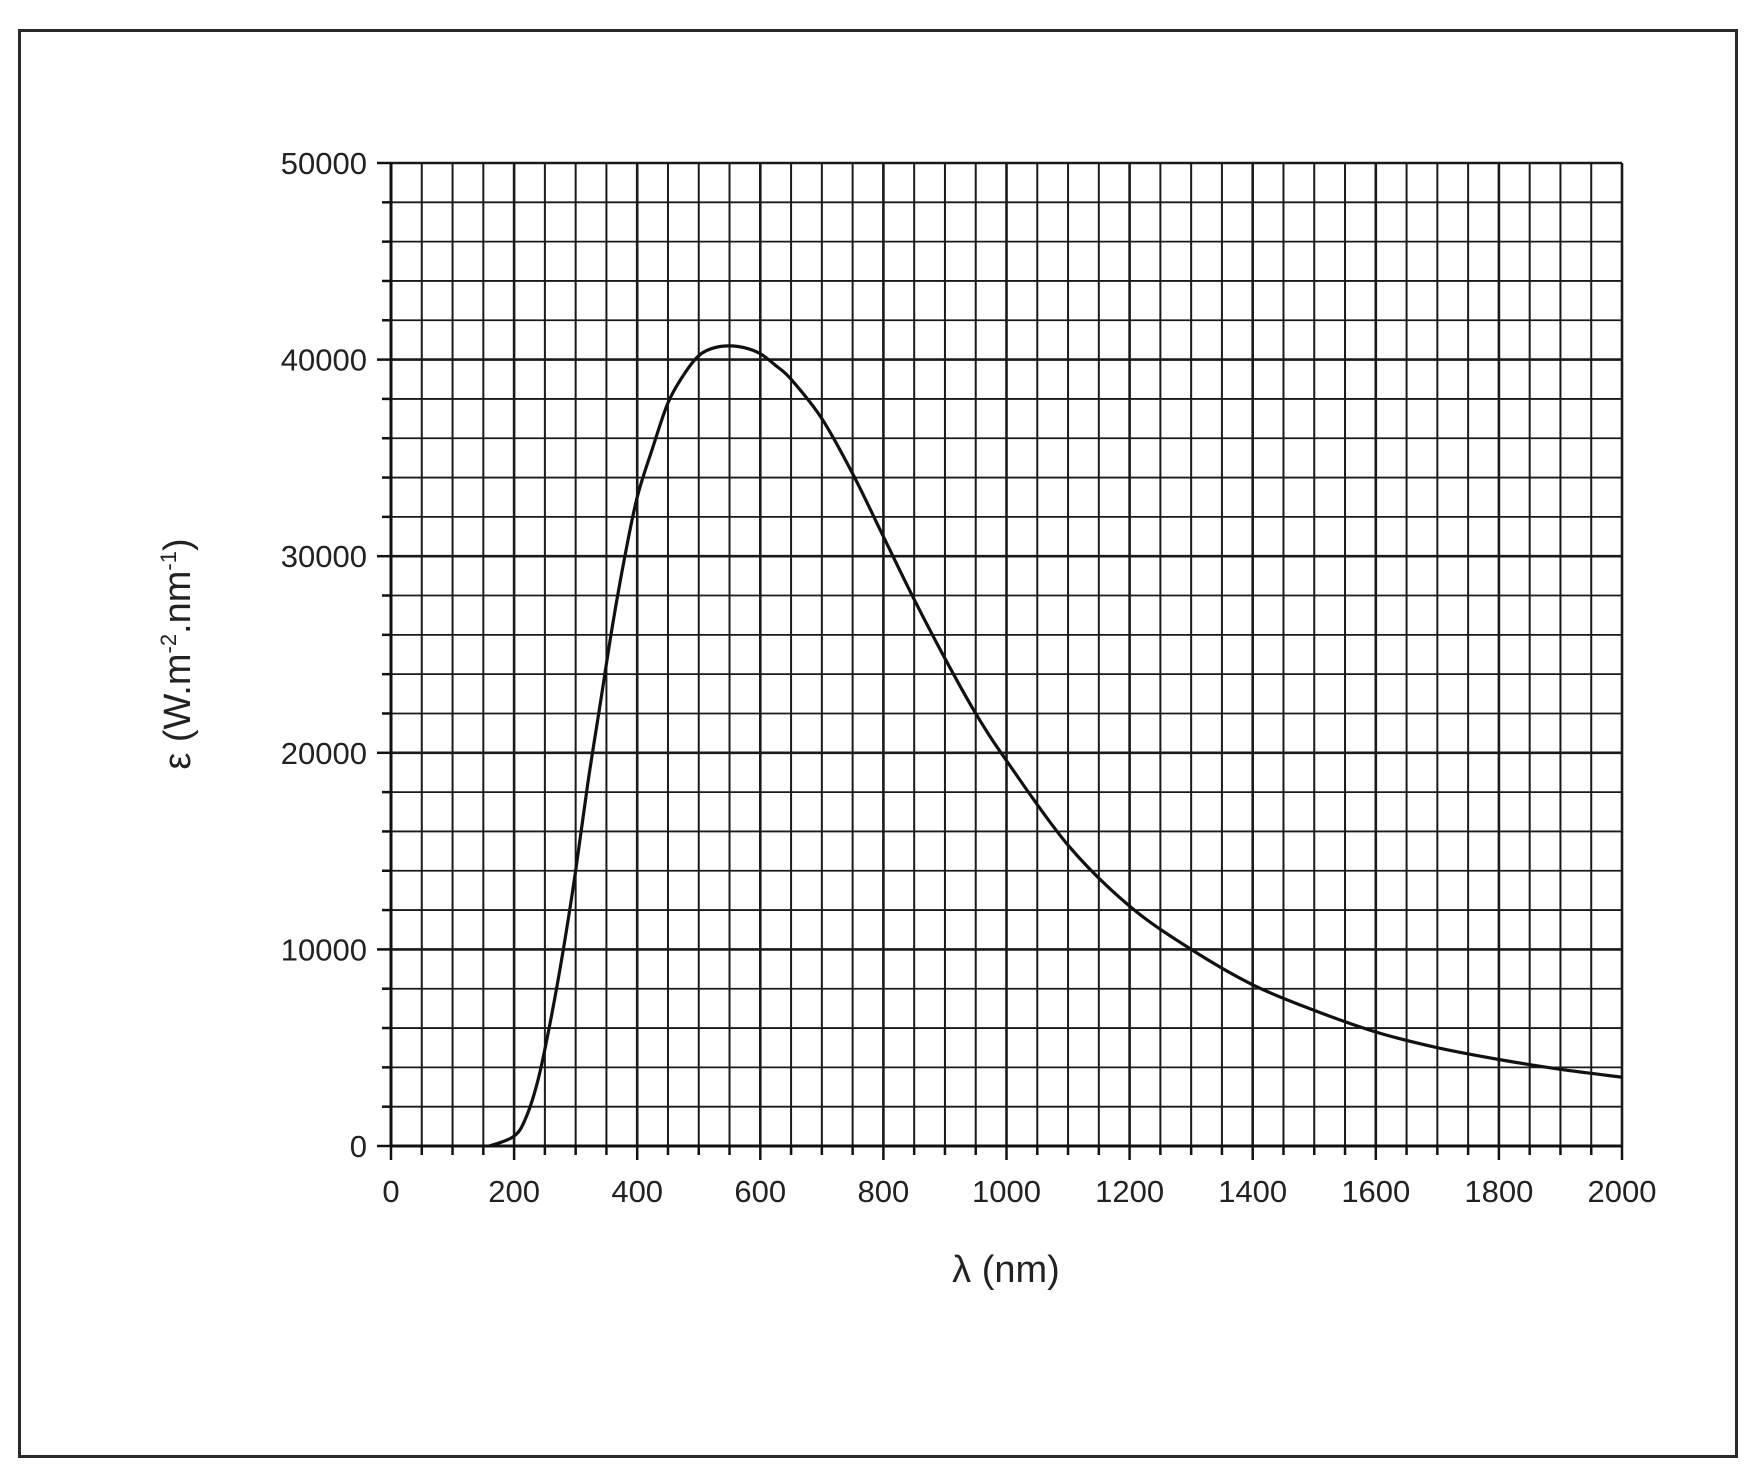 The height and width of the screenshot is (1473, 1763). Describe the element at coordinates (178, 602) in the screenshot. I see `y-axis-title-mid: .nm` at that location.